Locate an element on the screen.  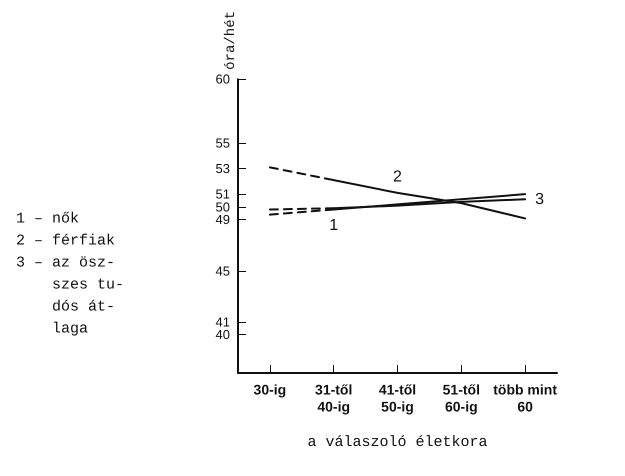
x-axis-title: a válaszoló életkora is located at coordinates (397, 442).